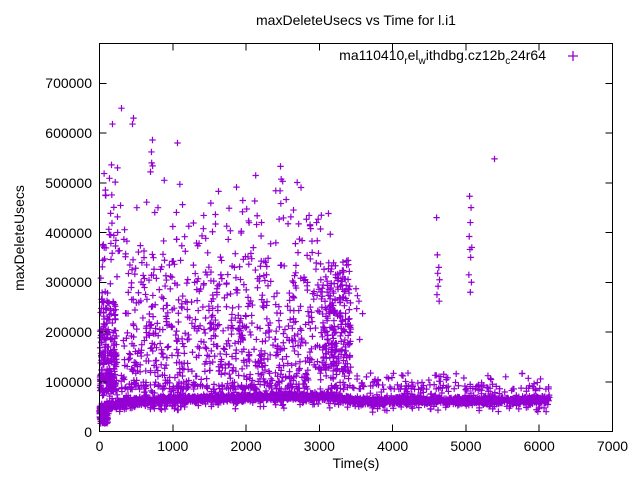 The height and width of the screenshot is (480, 640). I want to click on y-tick-label: 400000, so click(68, 233).